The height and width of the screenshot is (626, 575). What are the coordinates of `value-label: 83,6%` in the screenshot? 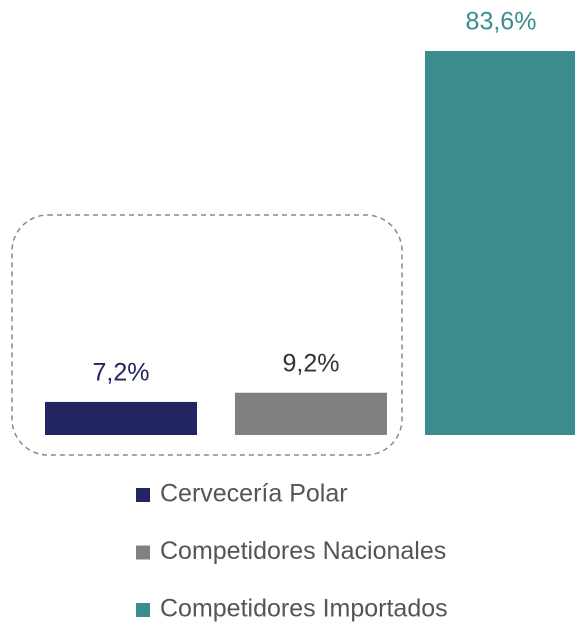 It's located at (501, 22).